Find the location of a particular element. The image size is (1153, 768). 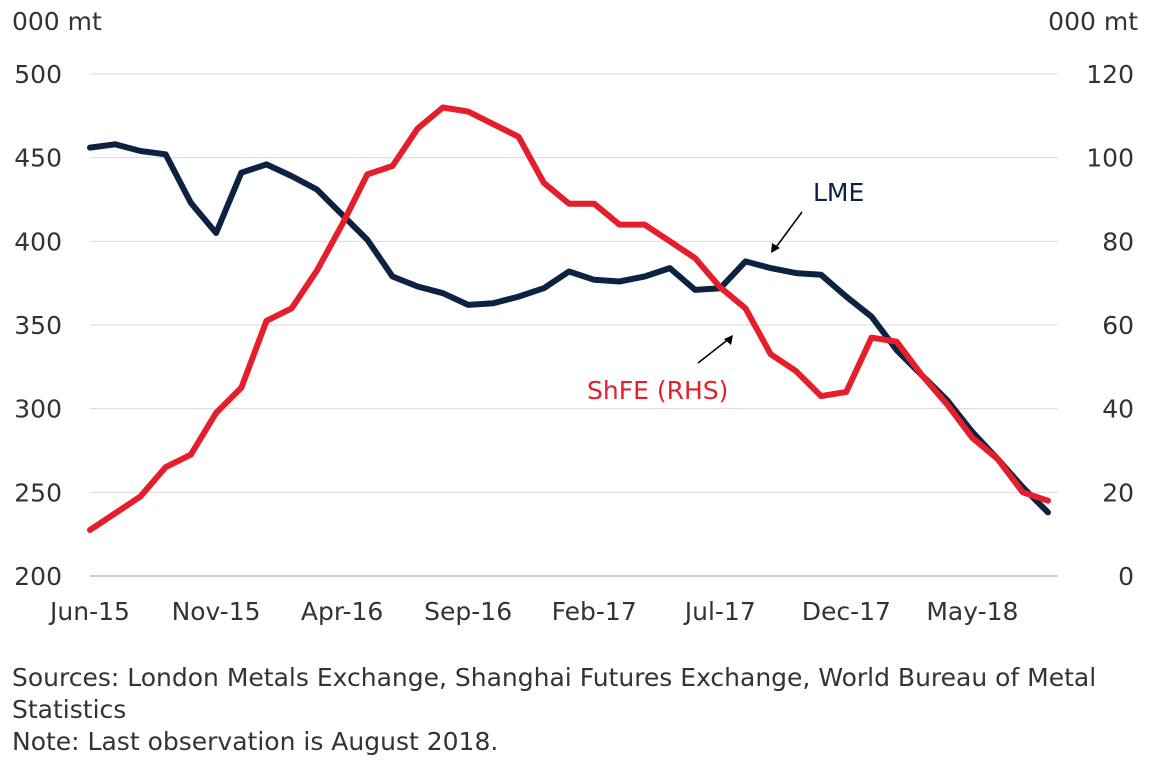

x-tick-label: May-18 is located at coordinates (972, 611).